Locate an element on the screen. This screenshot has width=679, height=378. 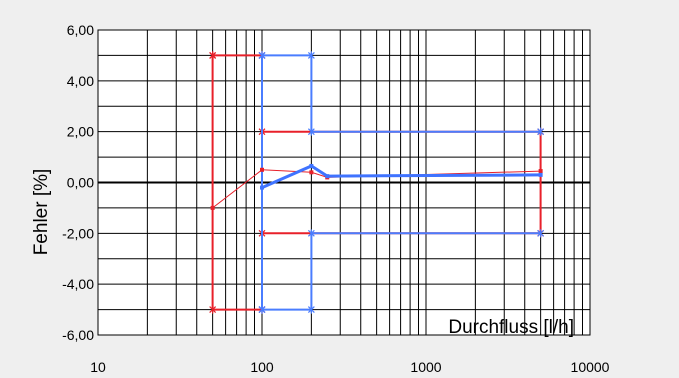
y-tick-label: 0,00 is located at coordinates (80, 183).